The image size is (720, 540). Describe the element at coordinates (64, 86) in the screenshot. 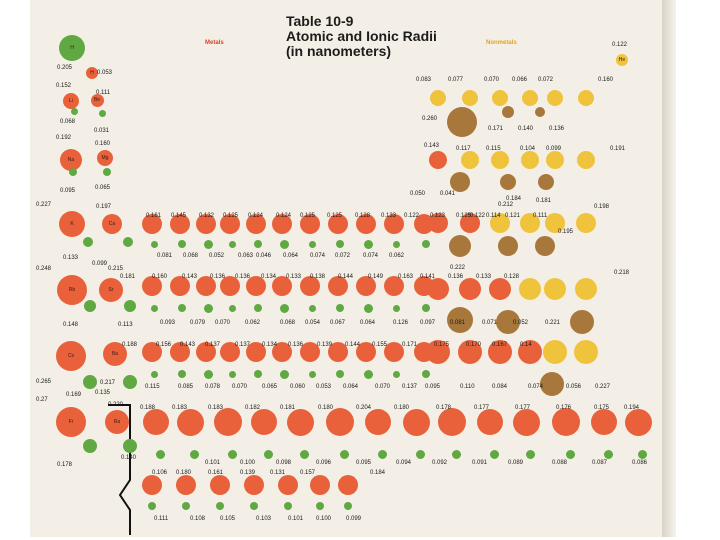

I see `radius-value: 0.152` at that location.